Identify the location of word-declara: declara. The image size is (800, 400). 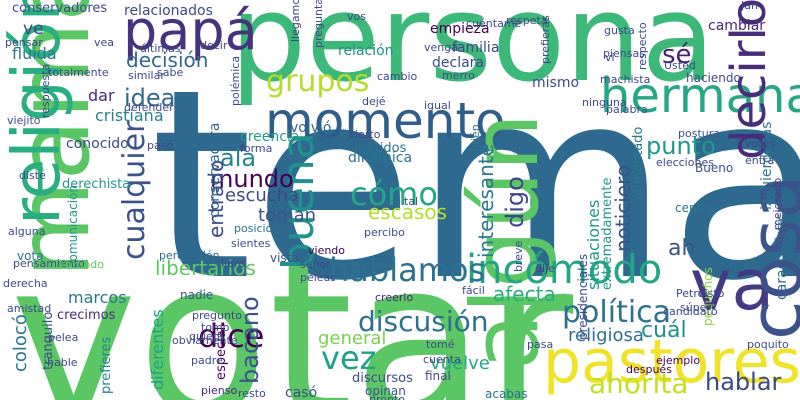
(458, 63).